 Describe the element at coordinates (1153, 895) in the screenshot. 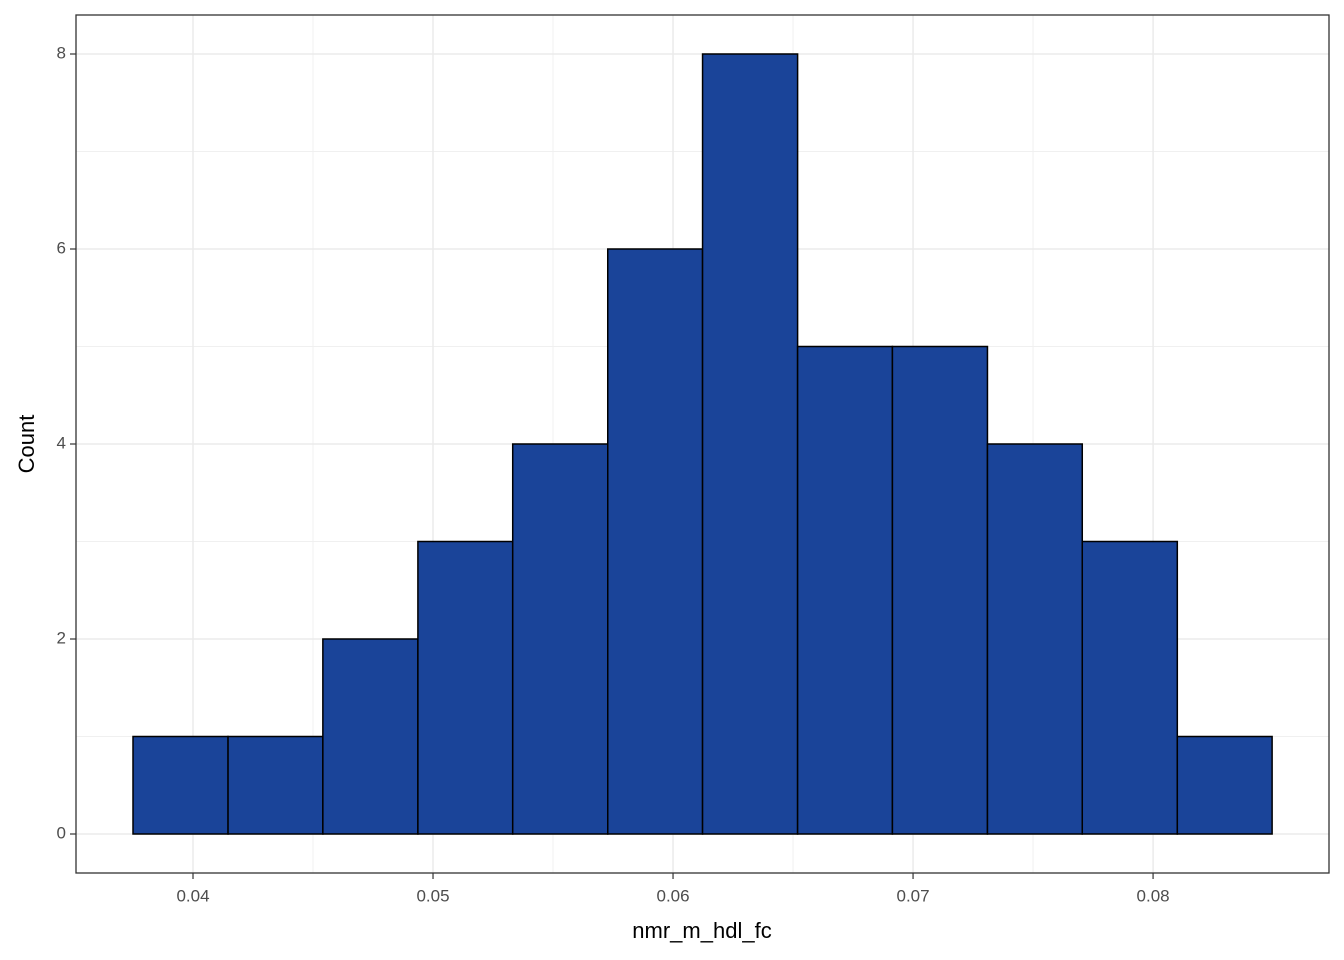

I see `x-tick-label: 0.08` at that location.